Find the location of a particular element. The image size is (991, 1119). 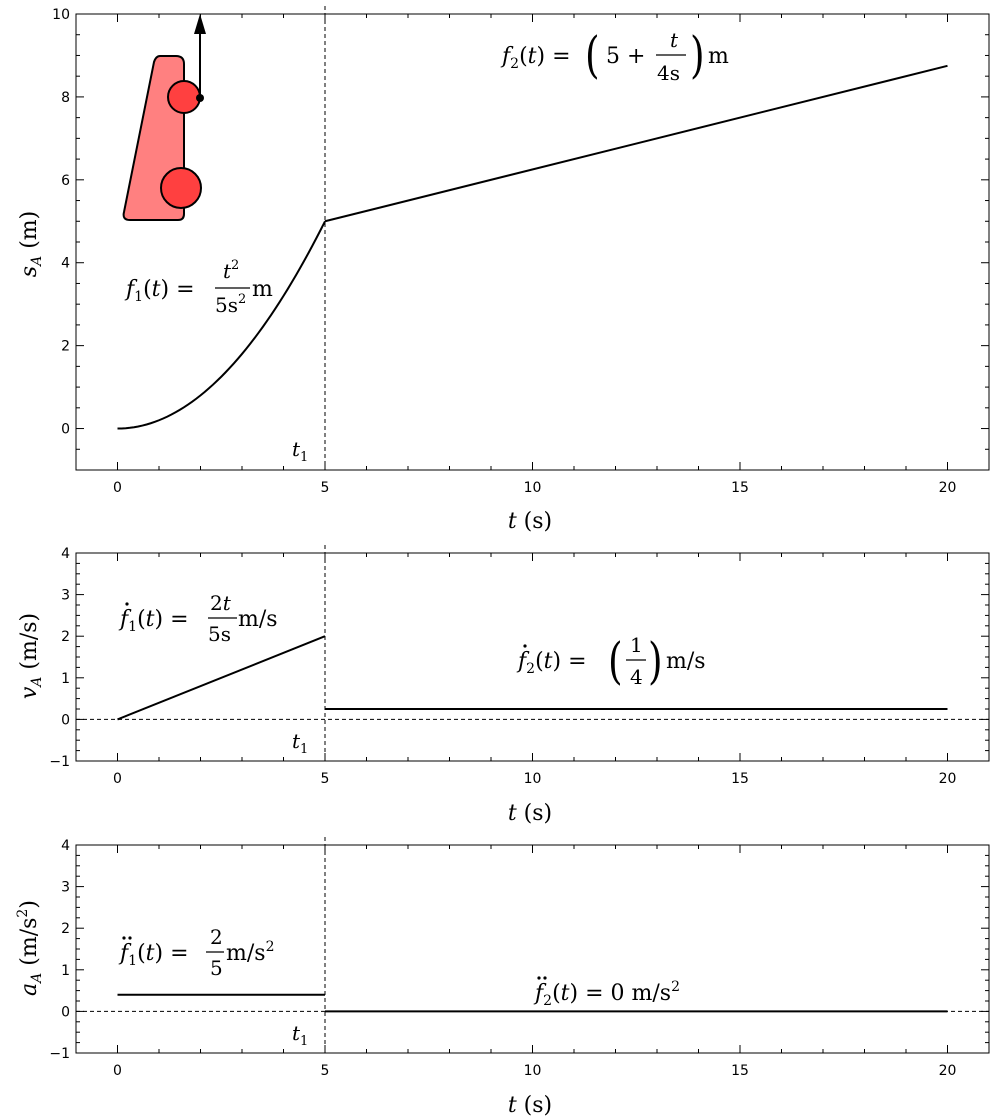

f2-formula: f2(t) = ( 5 + t 4s ) m is located at coordinates (614, 56).